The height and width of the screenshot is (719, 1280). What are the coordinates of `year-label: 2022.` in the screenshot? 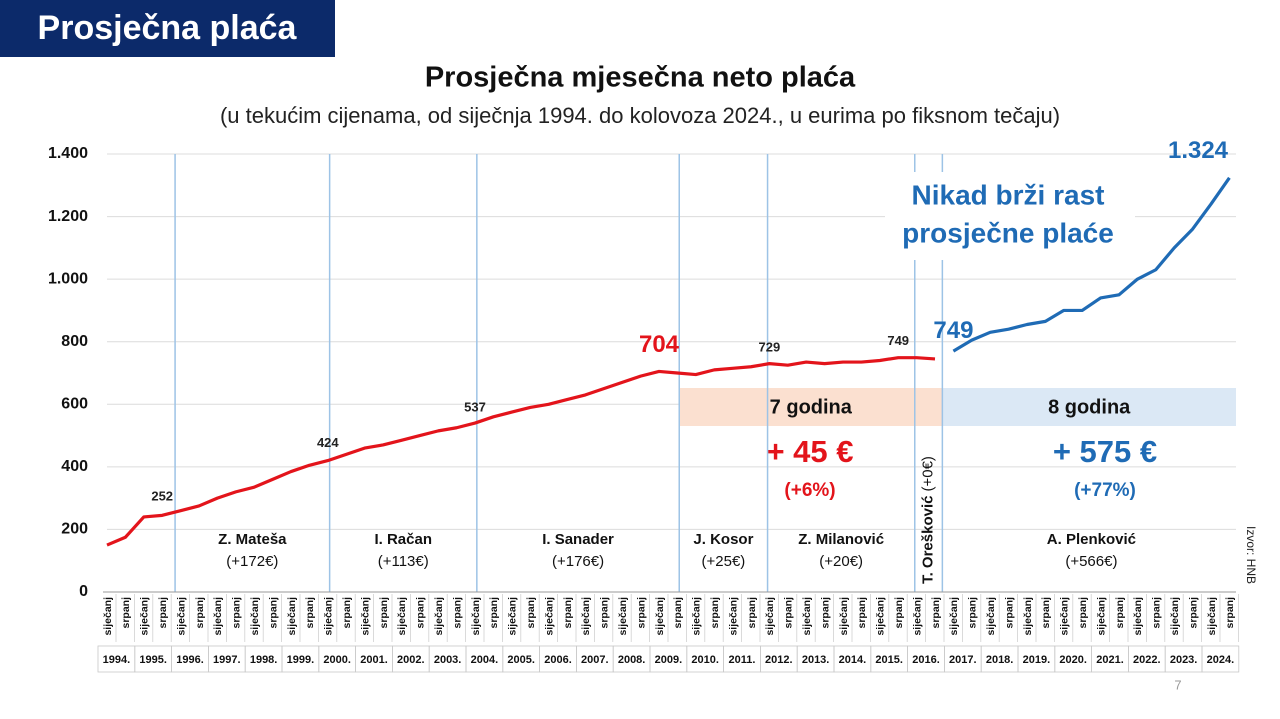 It's located at (1147, 660).